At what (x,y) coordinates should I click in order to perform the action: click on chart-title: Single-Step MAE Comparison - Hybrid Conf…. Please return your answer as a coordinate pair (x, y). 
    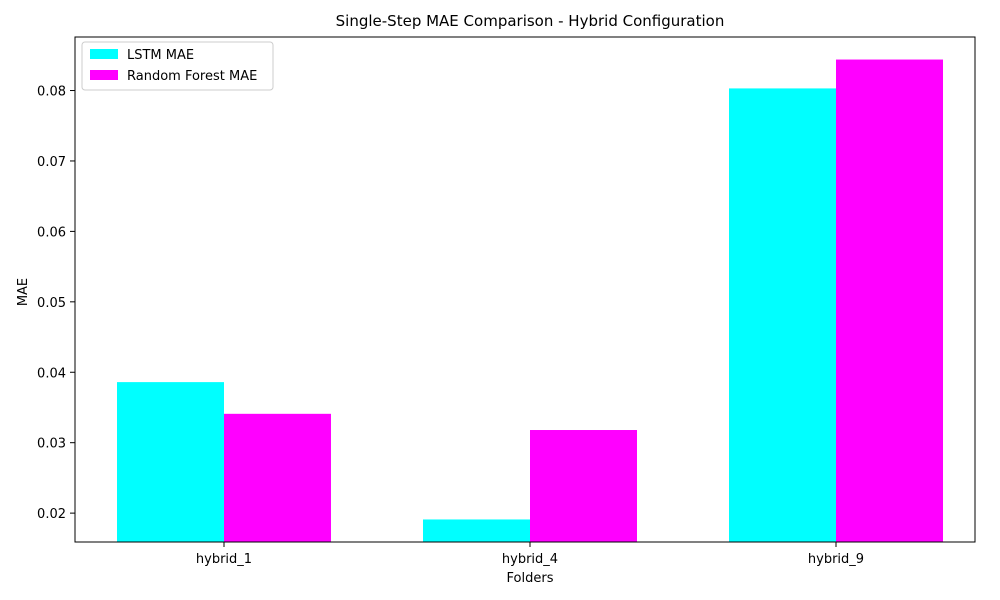
    Looking at the image, I should click on (530, 21).